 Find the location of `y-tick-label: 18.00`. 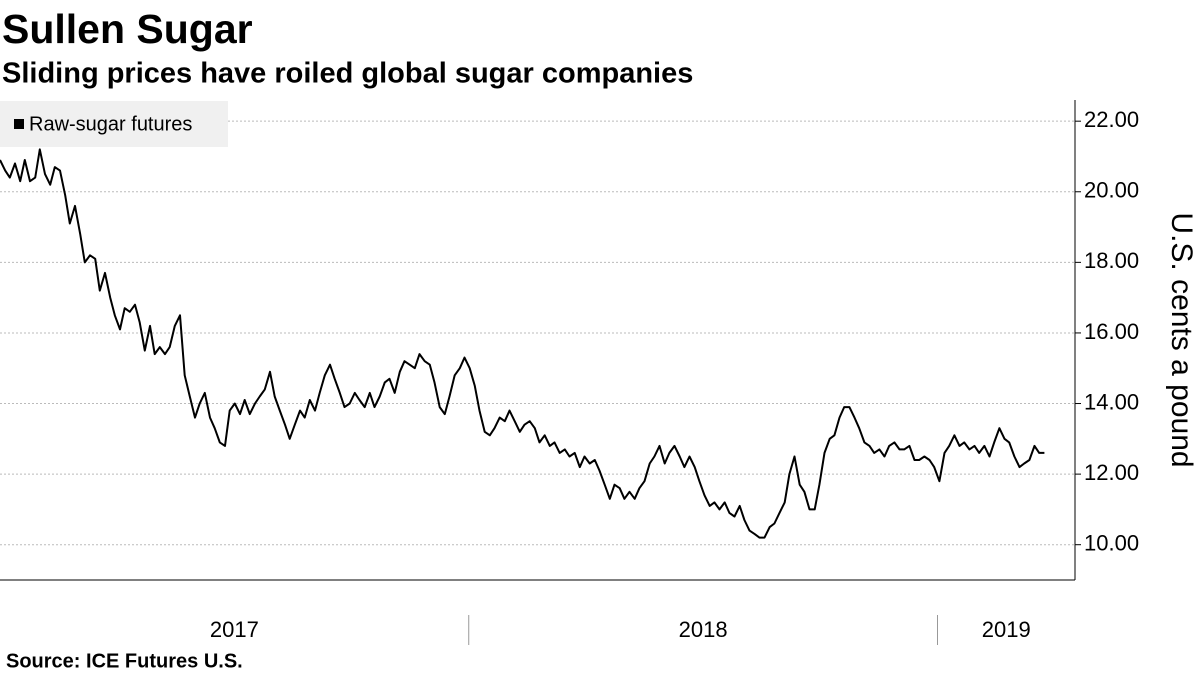

y-tick-label: 18.00 is located at coordinates (1111, 260).